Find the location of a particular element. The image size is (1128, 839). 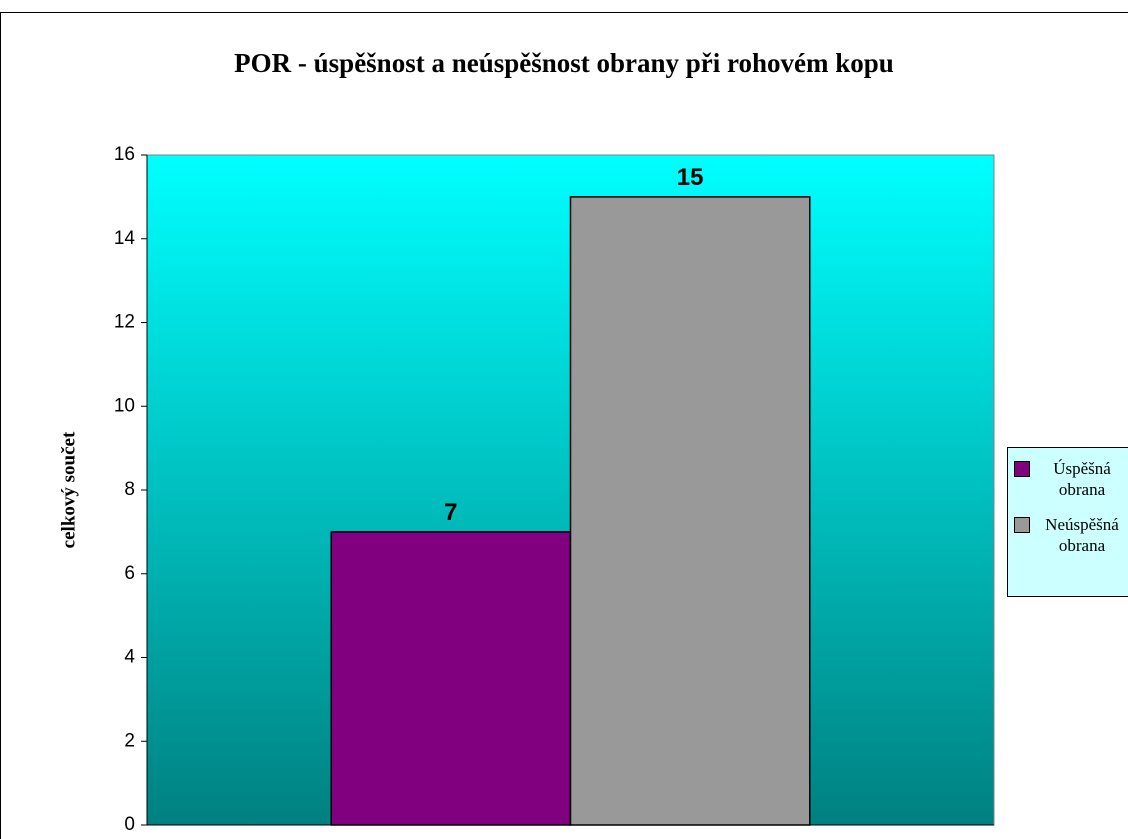

bar is located at coordinates (451, 678).